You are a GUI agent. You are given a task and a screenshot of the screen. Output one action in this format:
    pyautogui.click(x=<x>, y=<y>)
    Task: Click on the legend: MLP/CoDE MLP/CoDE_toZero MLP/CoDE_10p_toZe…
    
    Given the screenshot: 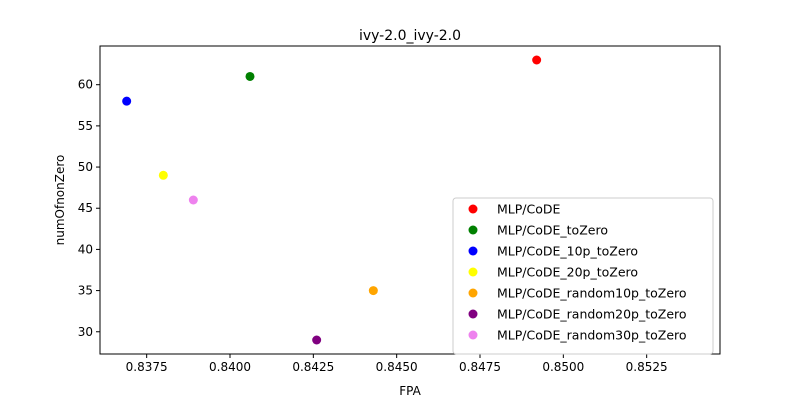 What is the action you would take?
    pyautogui.click(x=583, y=276)
    